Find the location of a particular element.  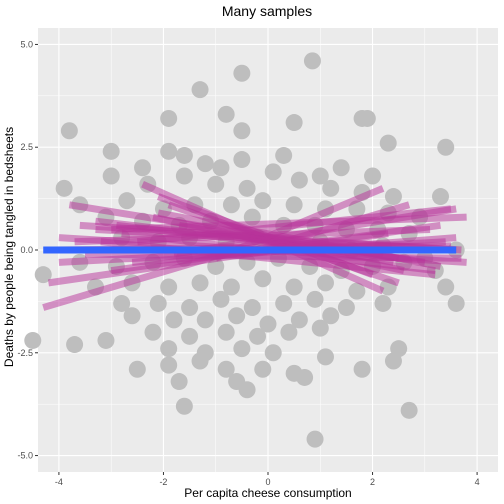

x-tick-label: 2 is located at coordinates (372, 482).